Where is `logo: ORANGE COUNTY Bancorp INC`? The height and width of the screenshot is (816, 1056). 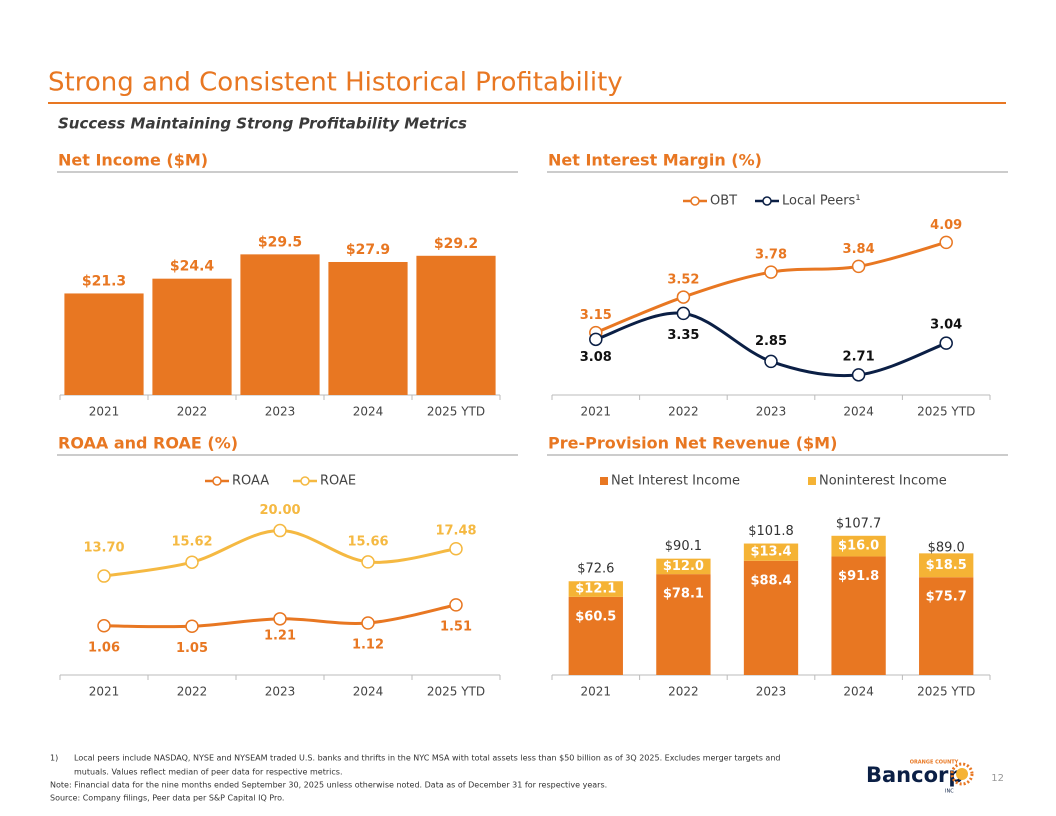 logo: ORANGE COUNTY Bancorp INC is located at coordinates (920, 777).